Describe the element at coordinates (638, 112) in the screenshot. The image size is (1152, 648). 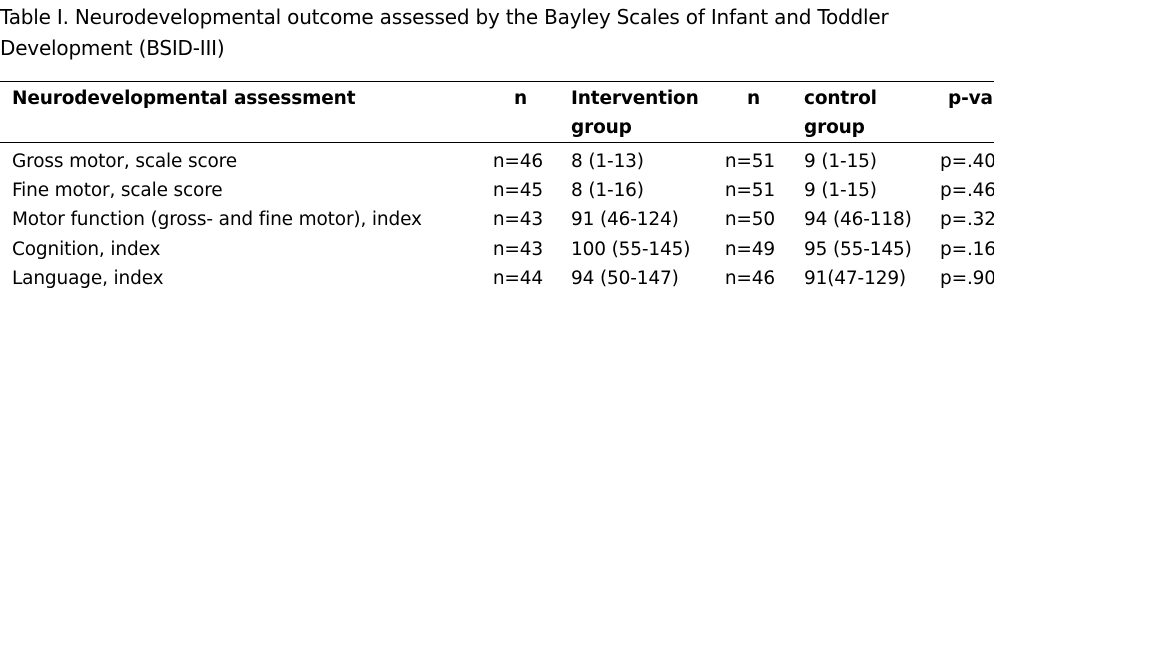
I see `header-intervention-group: Intervention group` at that location.